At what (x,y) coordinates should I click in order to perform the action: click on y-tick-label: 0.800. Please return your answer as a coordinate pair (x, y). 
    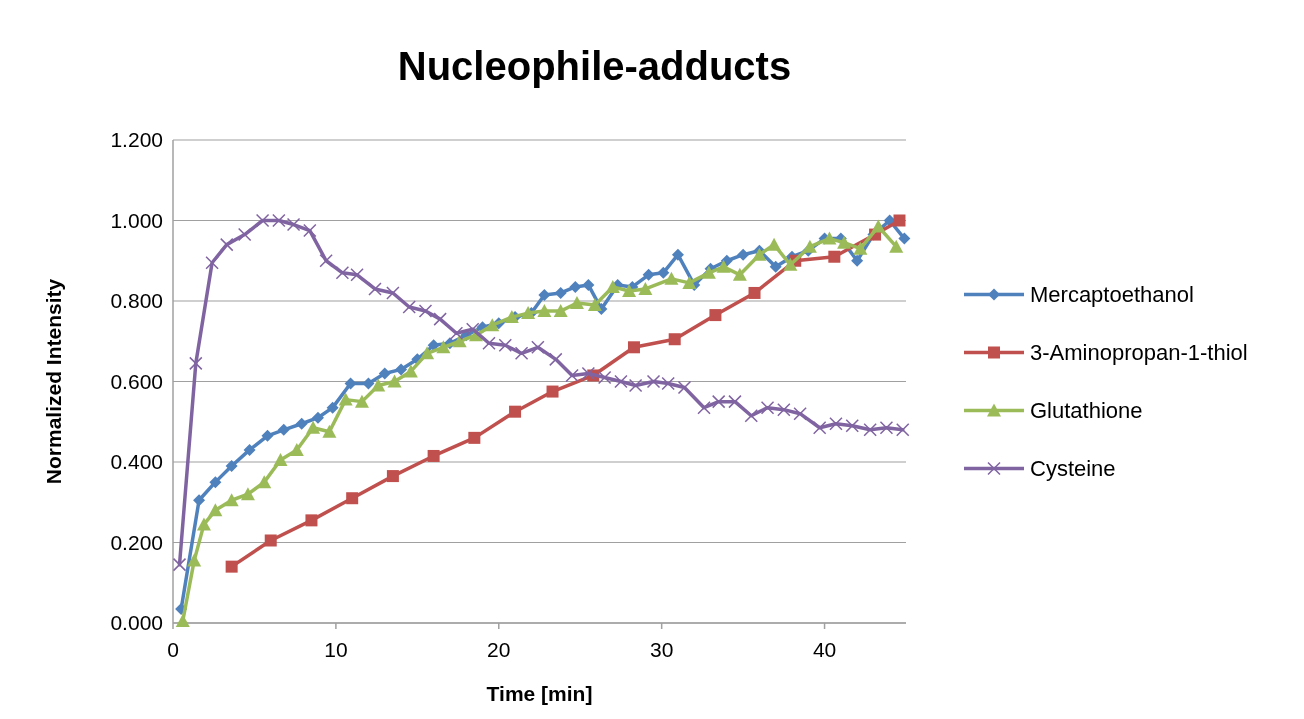
    Looking at the image, I should click on (136, 301).